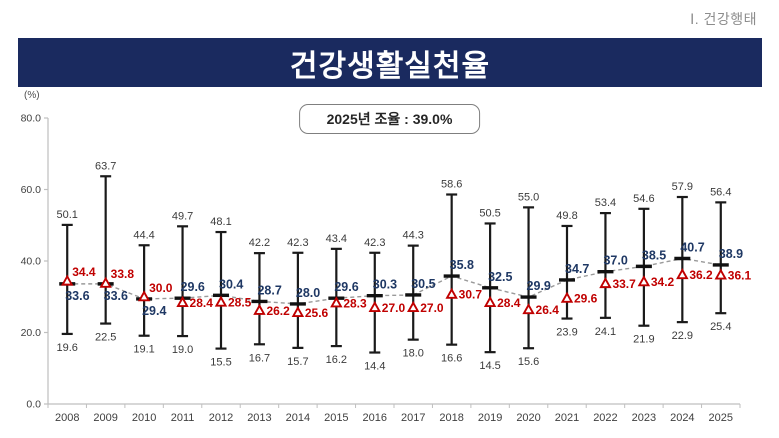 The image size is (779, 438). What do you see at coordinates (720, 327) in the screenshot?
I see `range-low-label: 25.4` at bounding box center [720, 327].